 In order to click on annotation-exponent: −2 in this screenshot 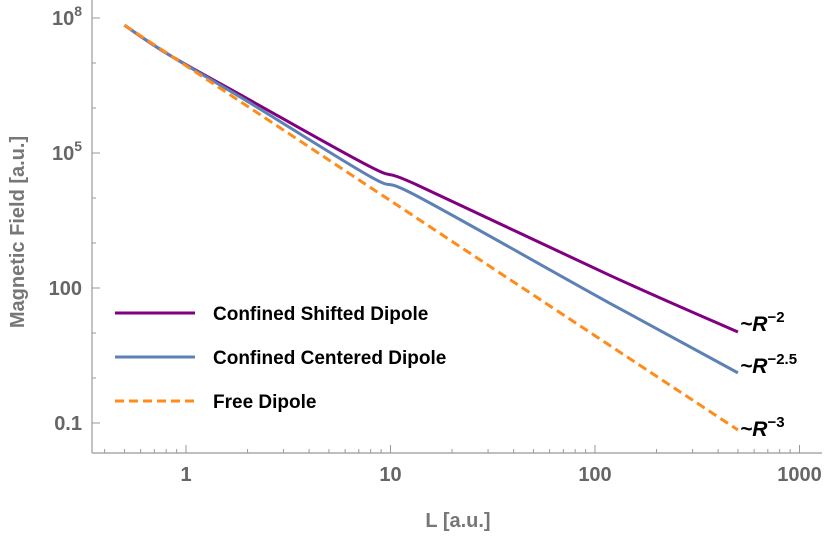, I will do `click(775, 317)`.